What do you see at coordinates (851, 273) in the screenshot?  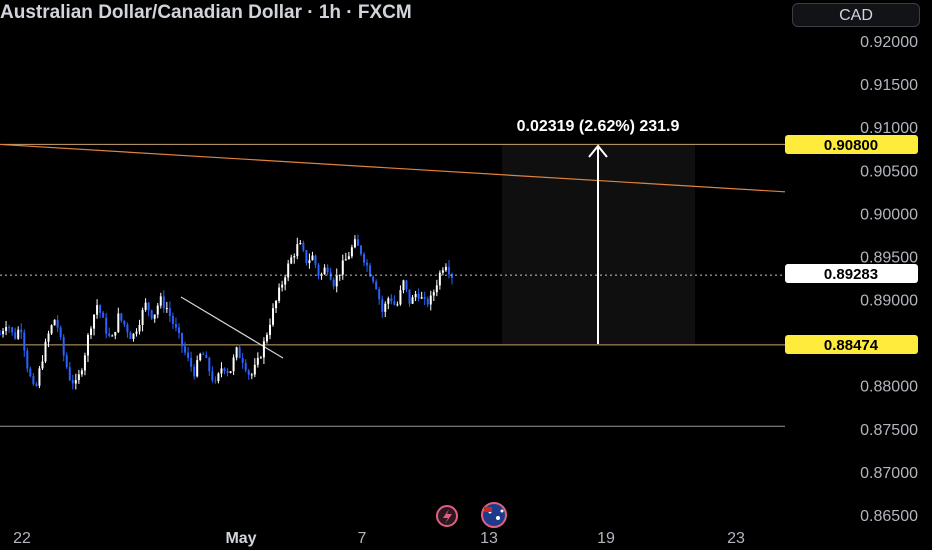 I see `price-tag-current: 0.89283` at bounding box center [851, 273].